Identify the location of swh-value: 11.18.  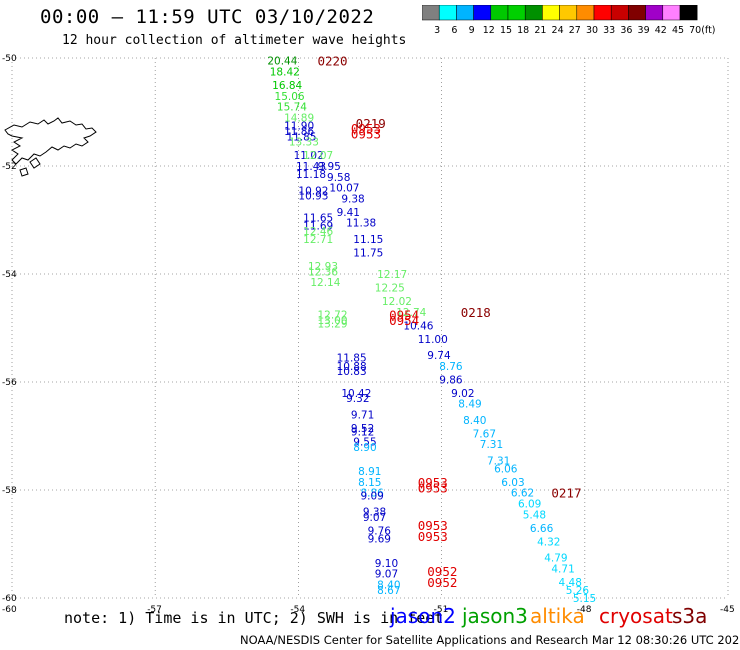
(311, 175).